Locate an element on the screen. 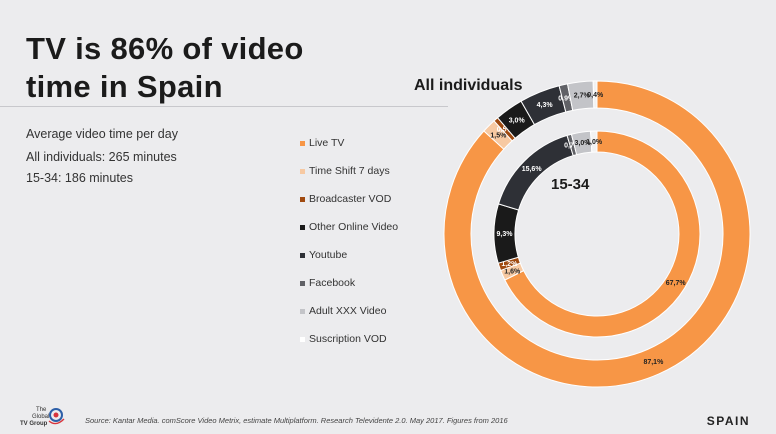 The image size is (776, 434). legend-label: Other Online Video is located at coordinates (354, 227).